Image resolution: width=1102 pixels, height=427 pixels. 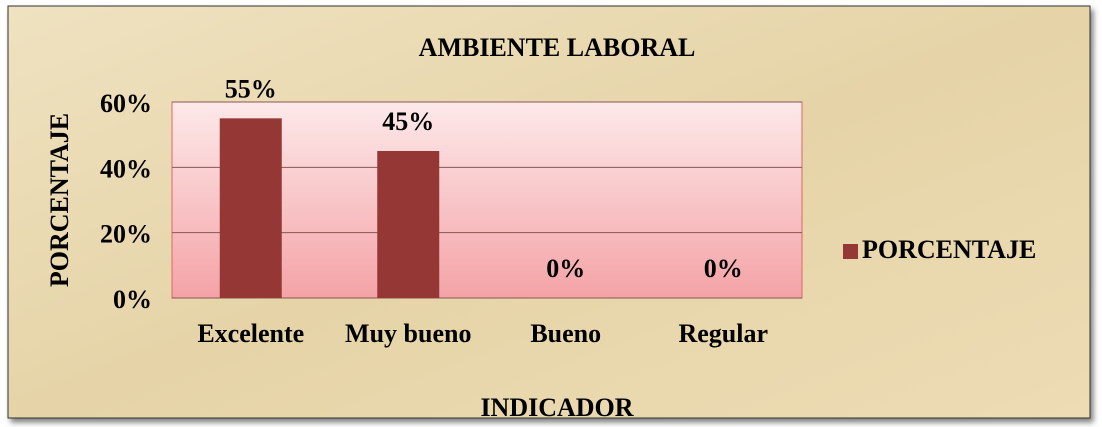 I want to click on x-tick-label: Muy bueno, so click(x=408, y=333).